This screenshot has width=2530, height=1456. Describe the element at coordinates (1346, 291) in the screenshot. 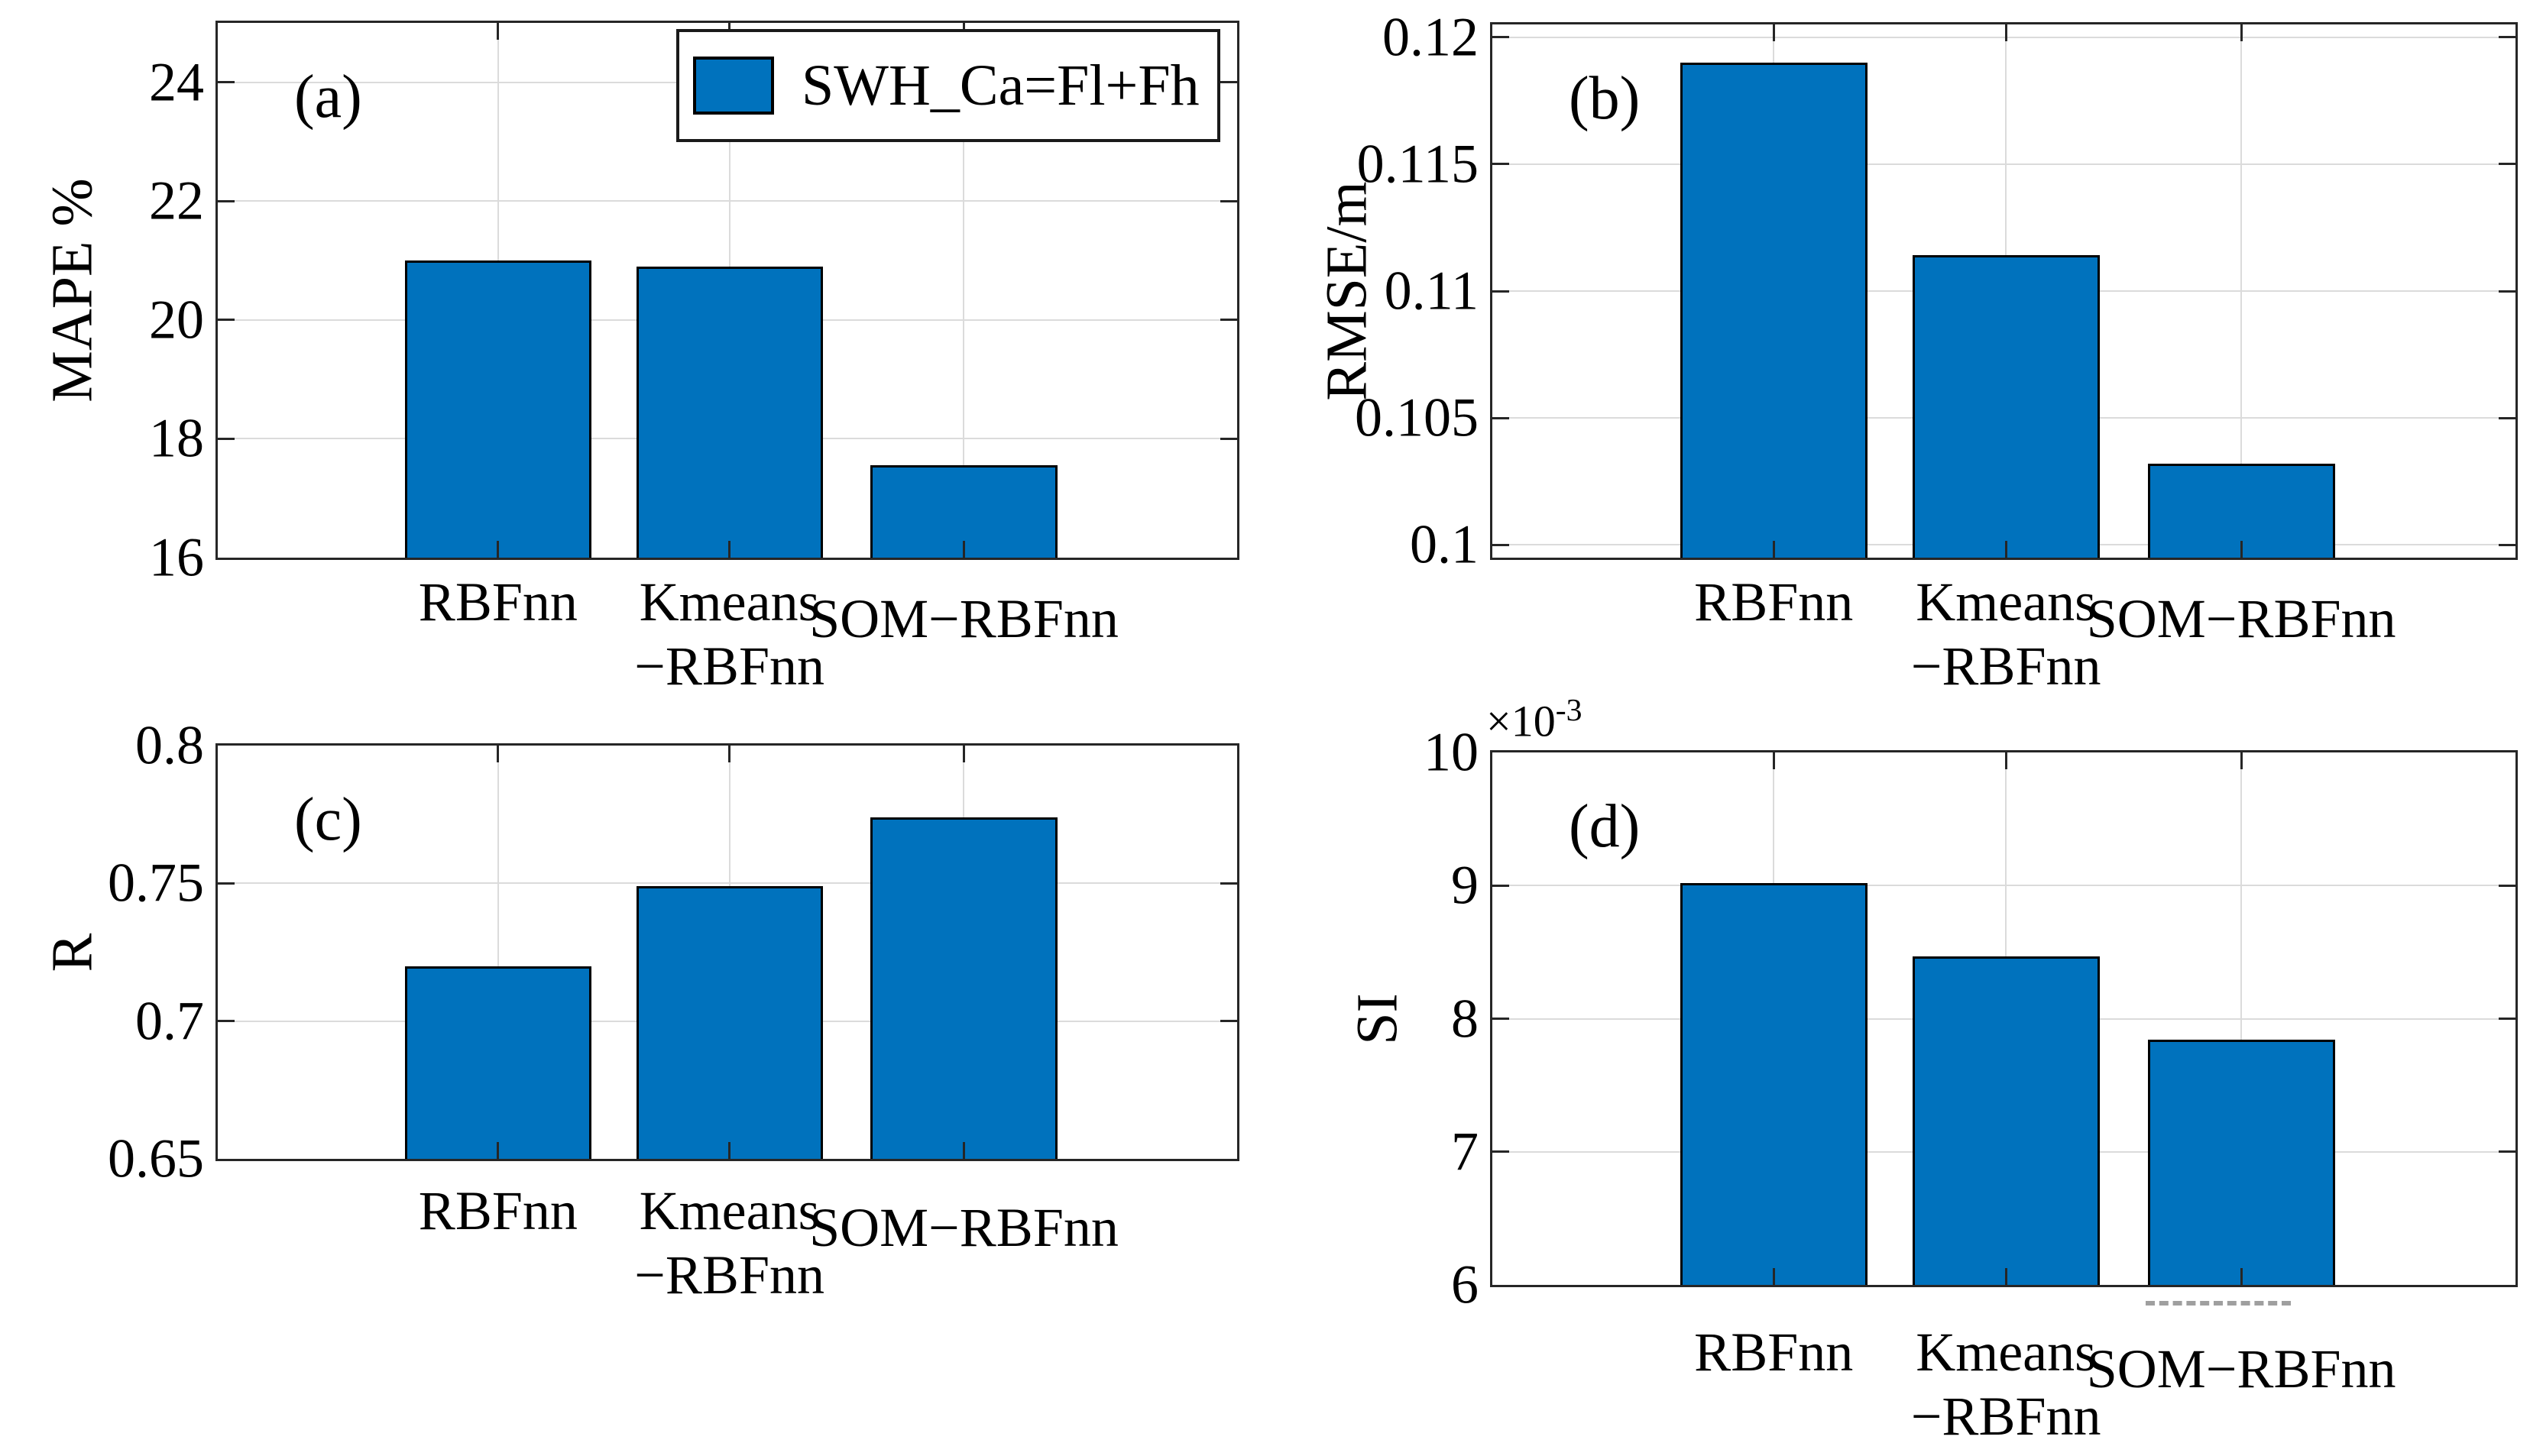

I see `panel-b-y-axis-label: RMSE/m` at that location.